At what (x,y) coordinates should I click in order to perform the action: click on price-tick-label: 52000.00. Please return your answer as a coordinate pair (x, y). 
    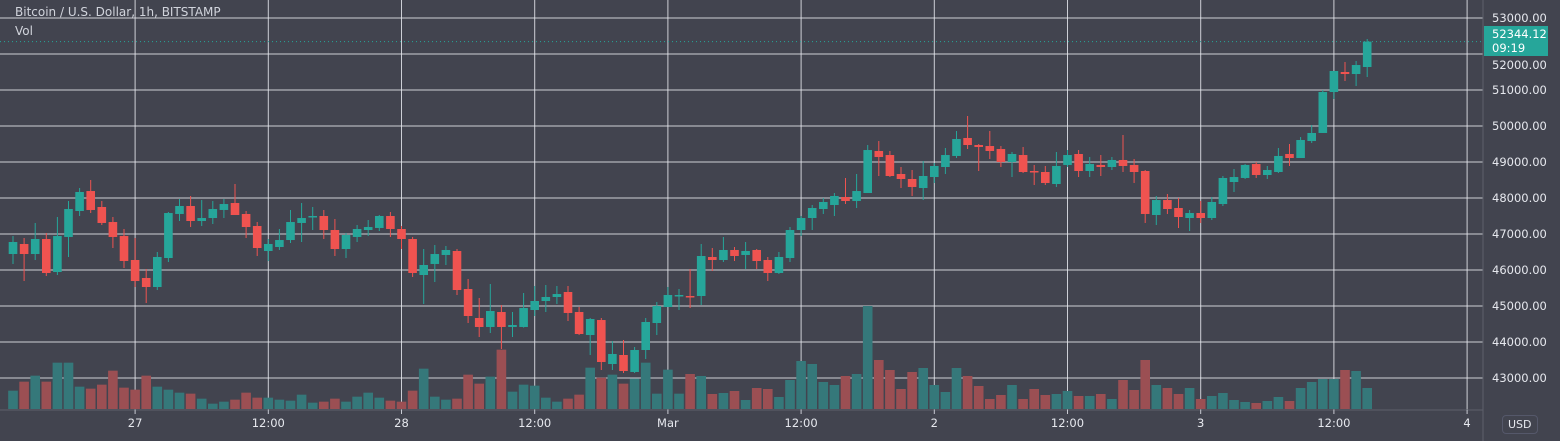
    Looking at the image, I should click on (1519, 65).